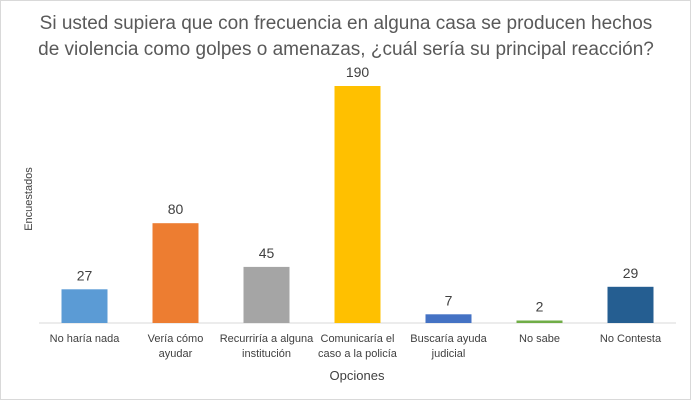  I want to click on category-label: No sabe, so click(539, 339).